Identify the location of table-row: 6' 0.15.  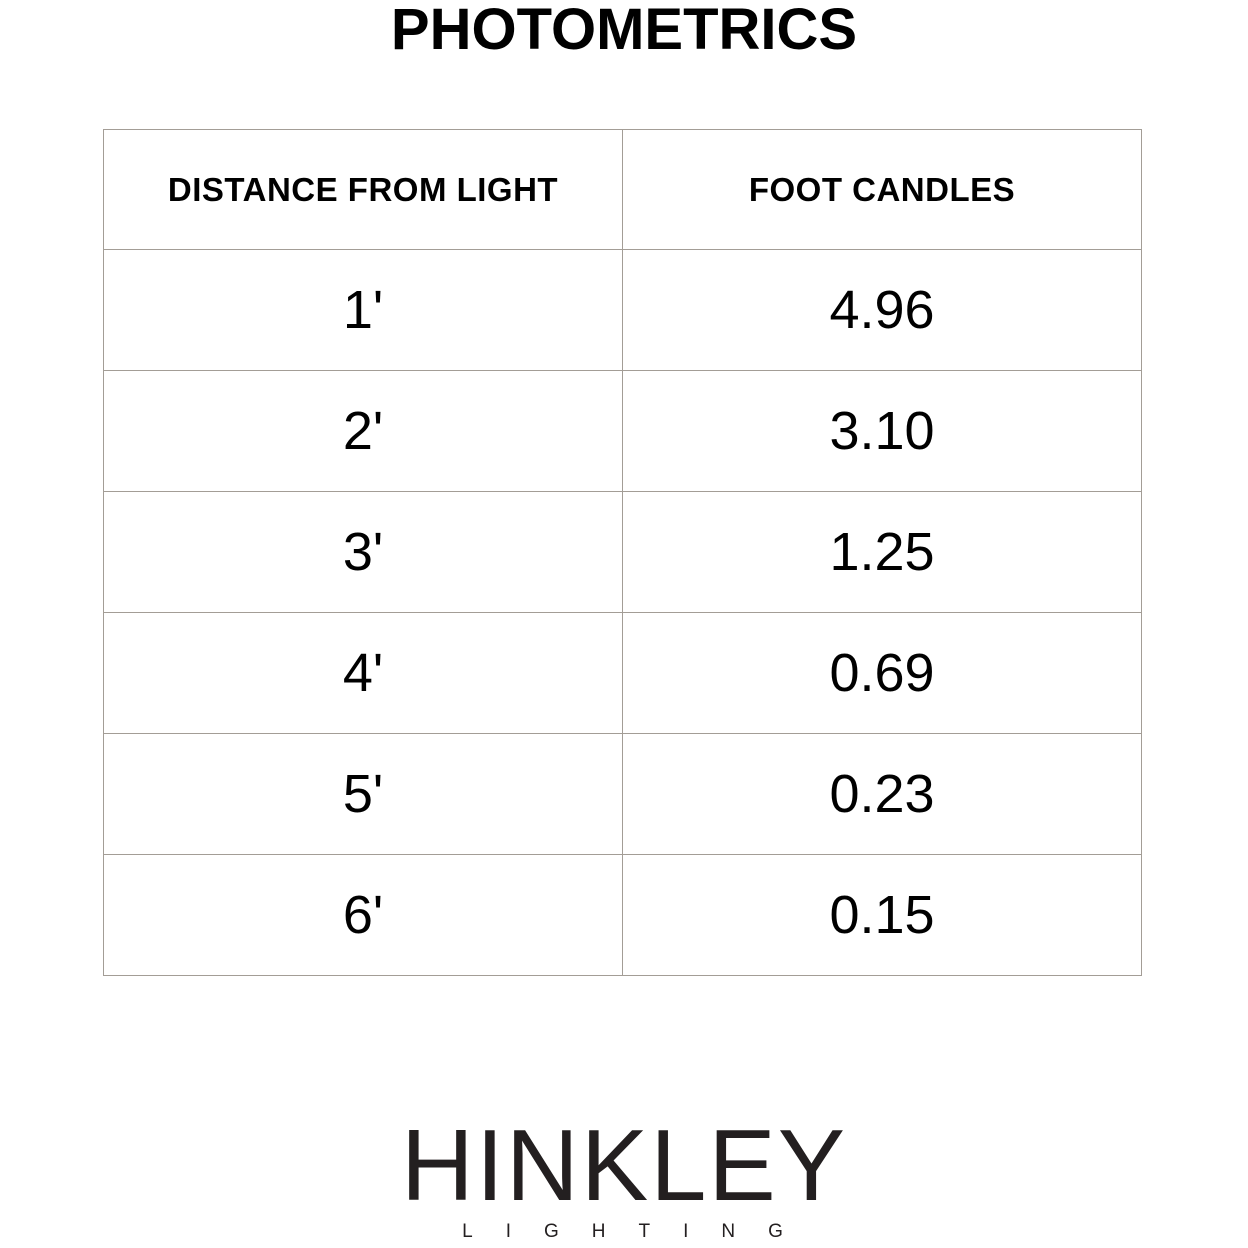
(622, 915).